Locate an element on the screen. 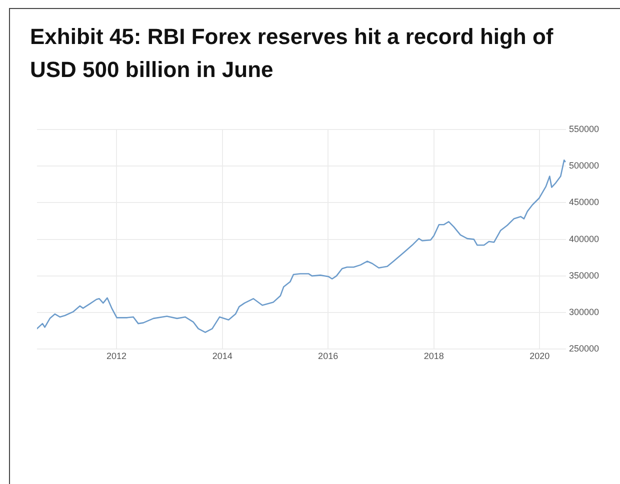 This screenshot has width=620, height=484. x-tick-label: 2020 is located at coordinates (540, 356).